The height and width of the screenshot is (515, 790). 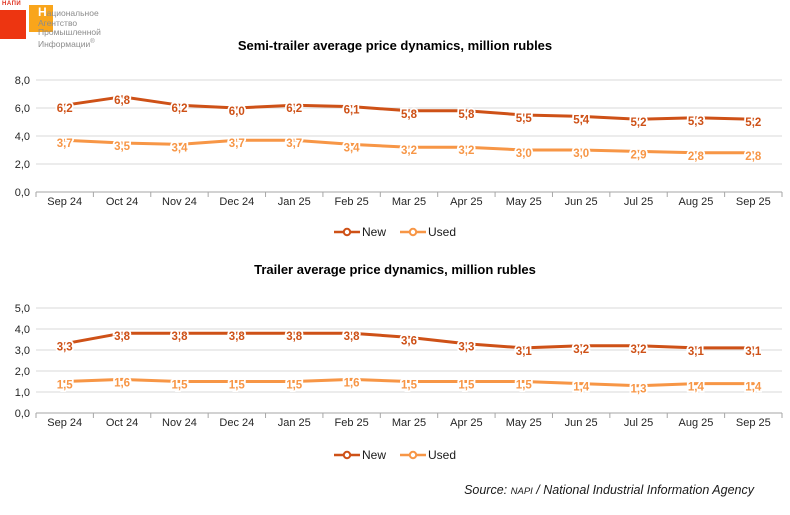 I want to click on data-label: 3,6, so click(x=409, y=341).